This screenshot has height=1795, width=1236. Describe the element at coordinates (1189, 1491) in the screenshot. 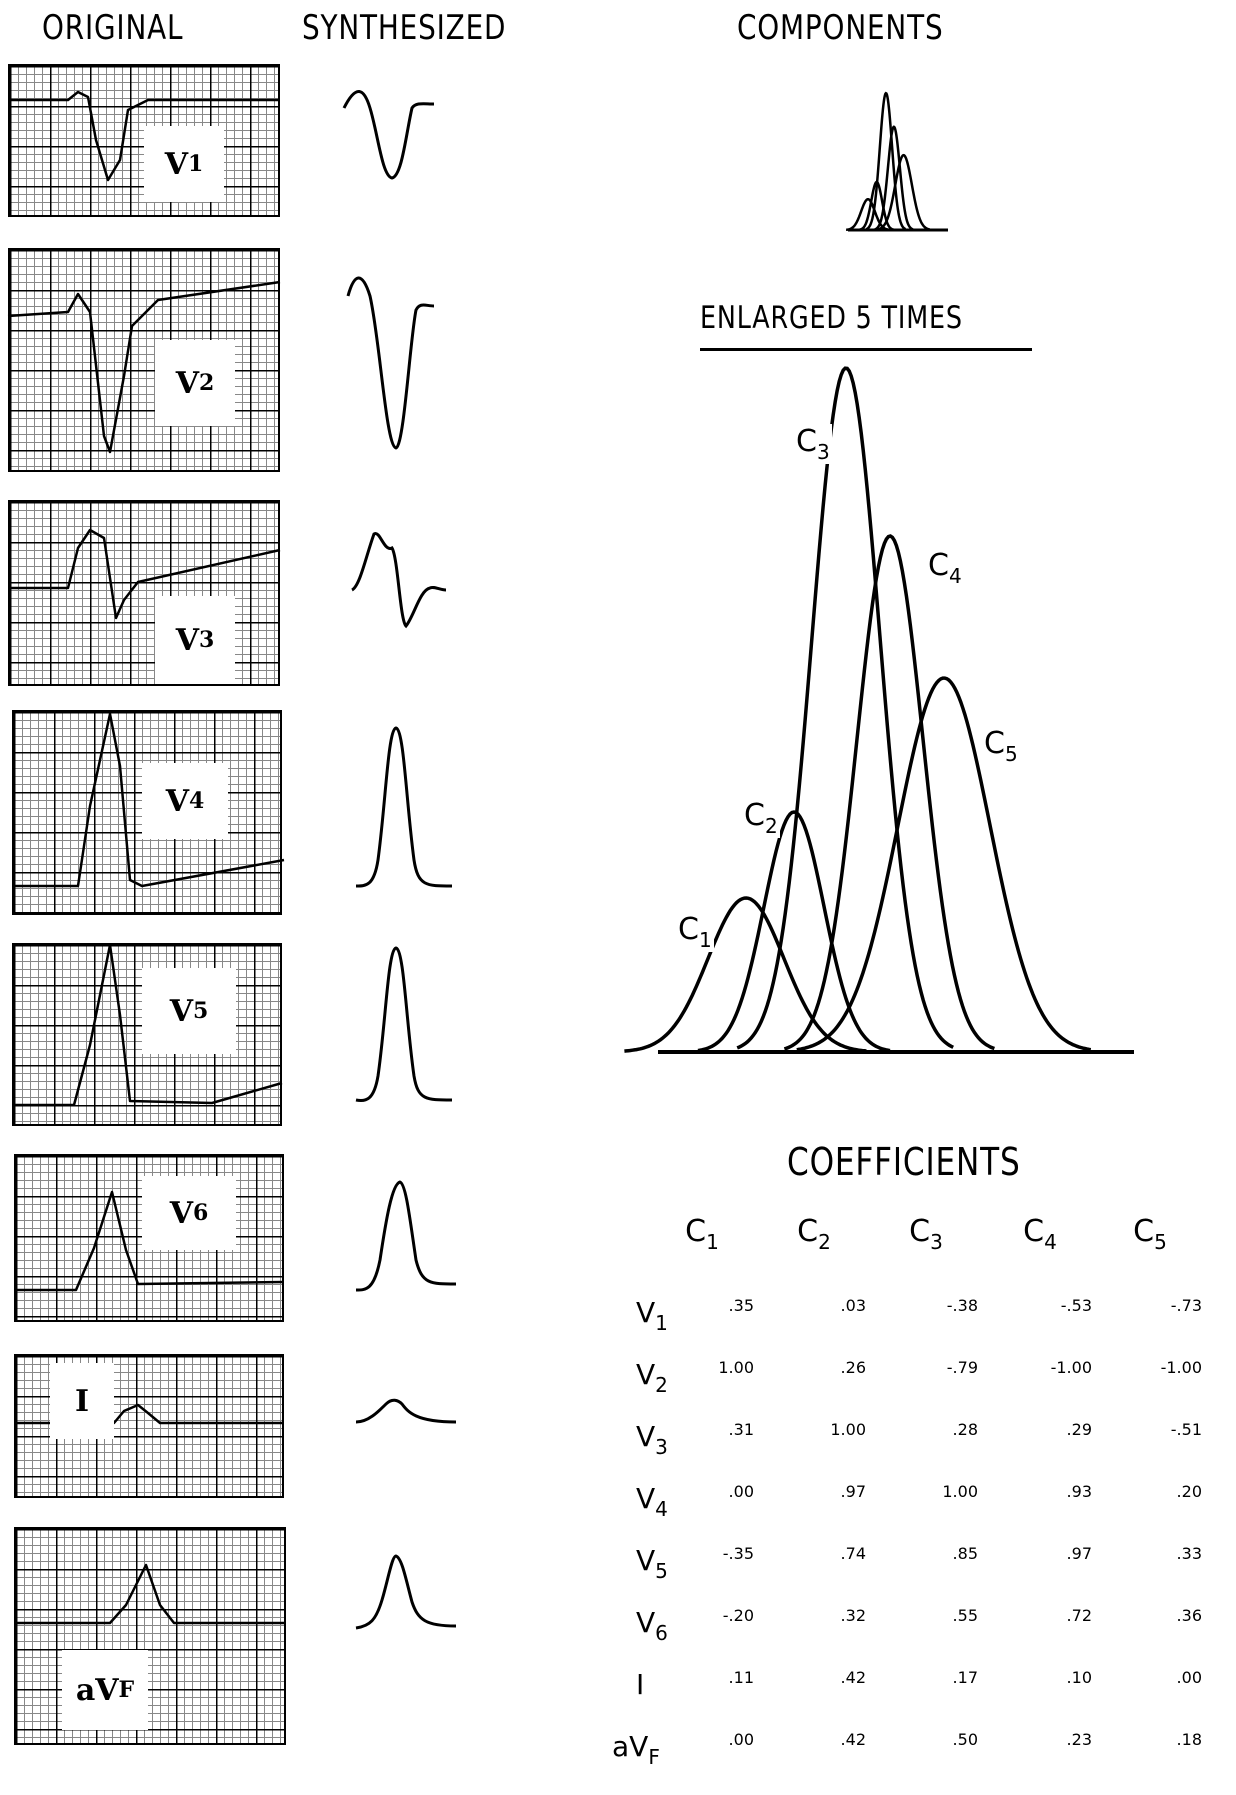

I see `coefficient-cell: .20` at that location.